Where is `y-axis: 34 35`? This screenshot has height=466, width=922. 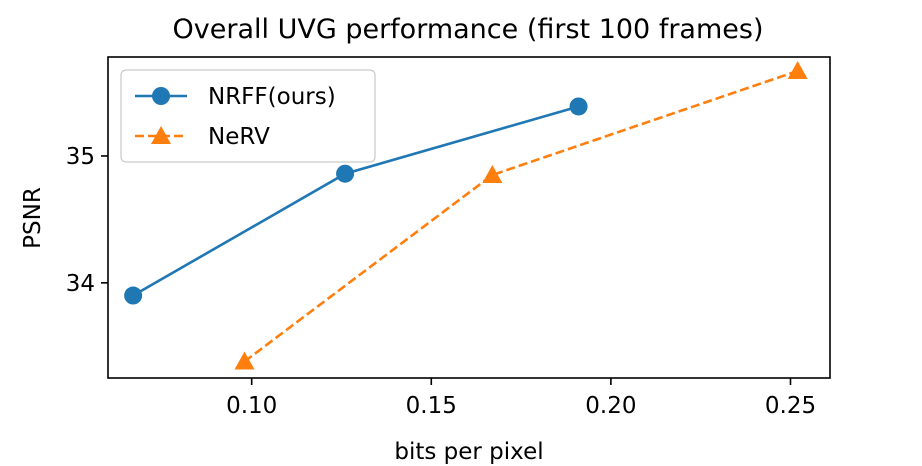
y-axis: 34 35 is located at coordinates (87, 220).